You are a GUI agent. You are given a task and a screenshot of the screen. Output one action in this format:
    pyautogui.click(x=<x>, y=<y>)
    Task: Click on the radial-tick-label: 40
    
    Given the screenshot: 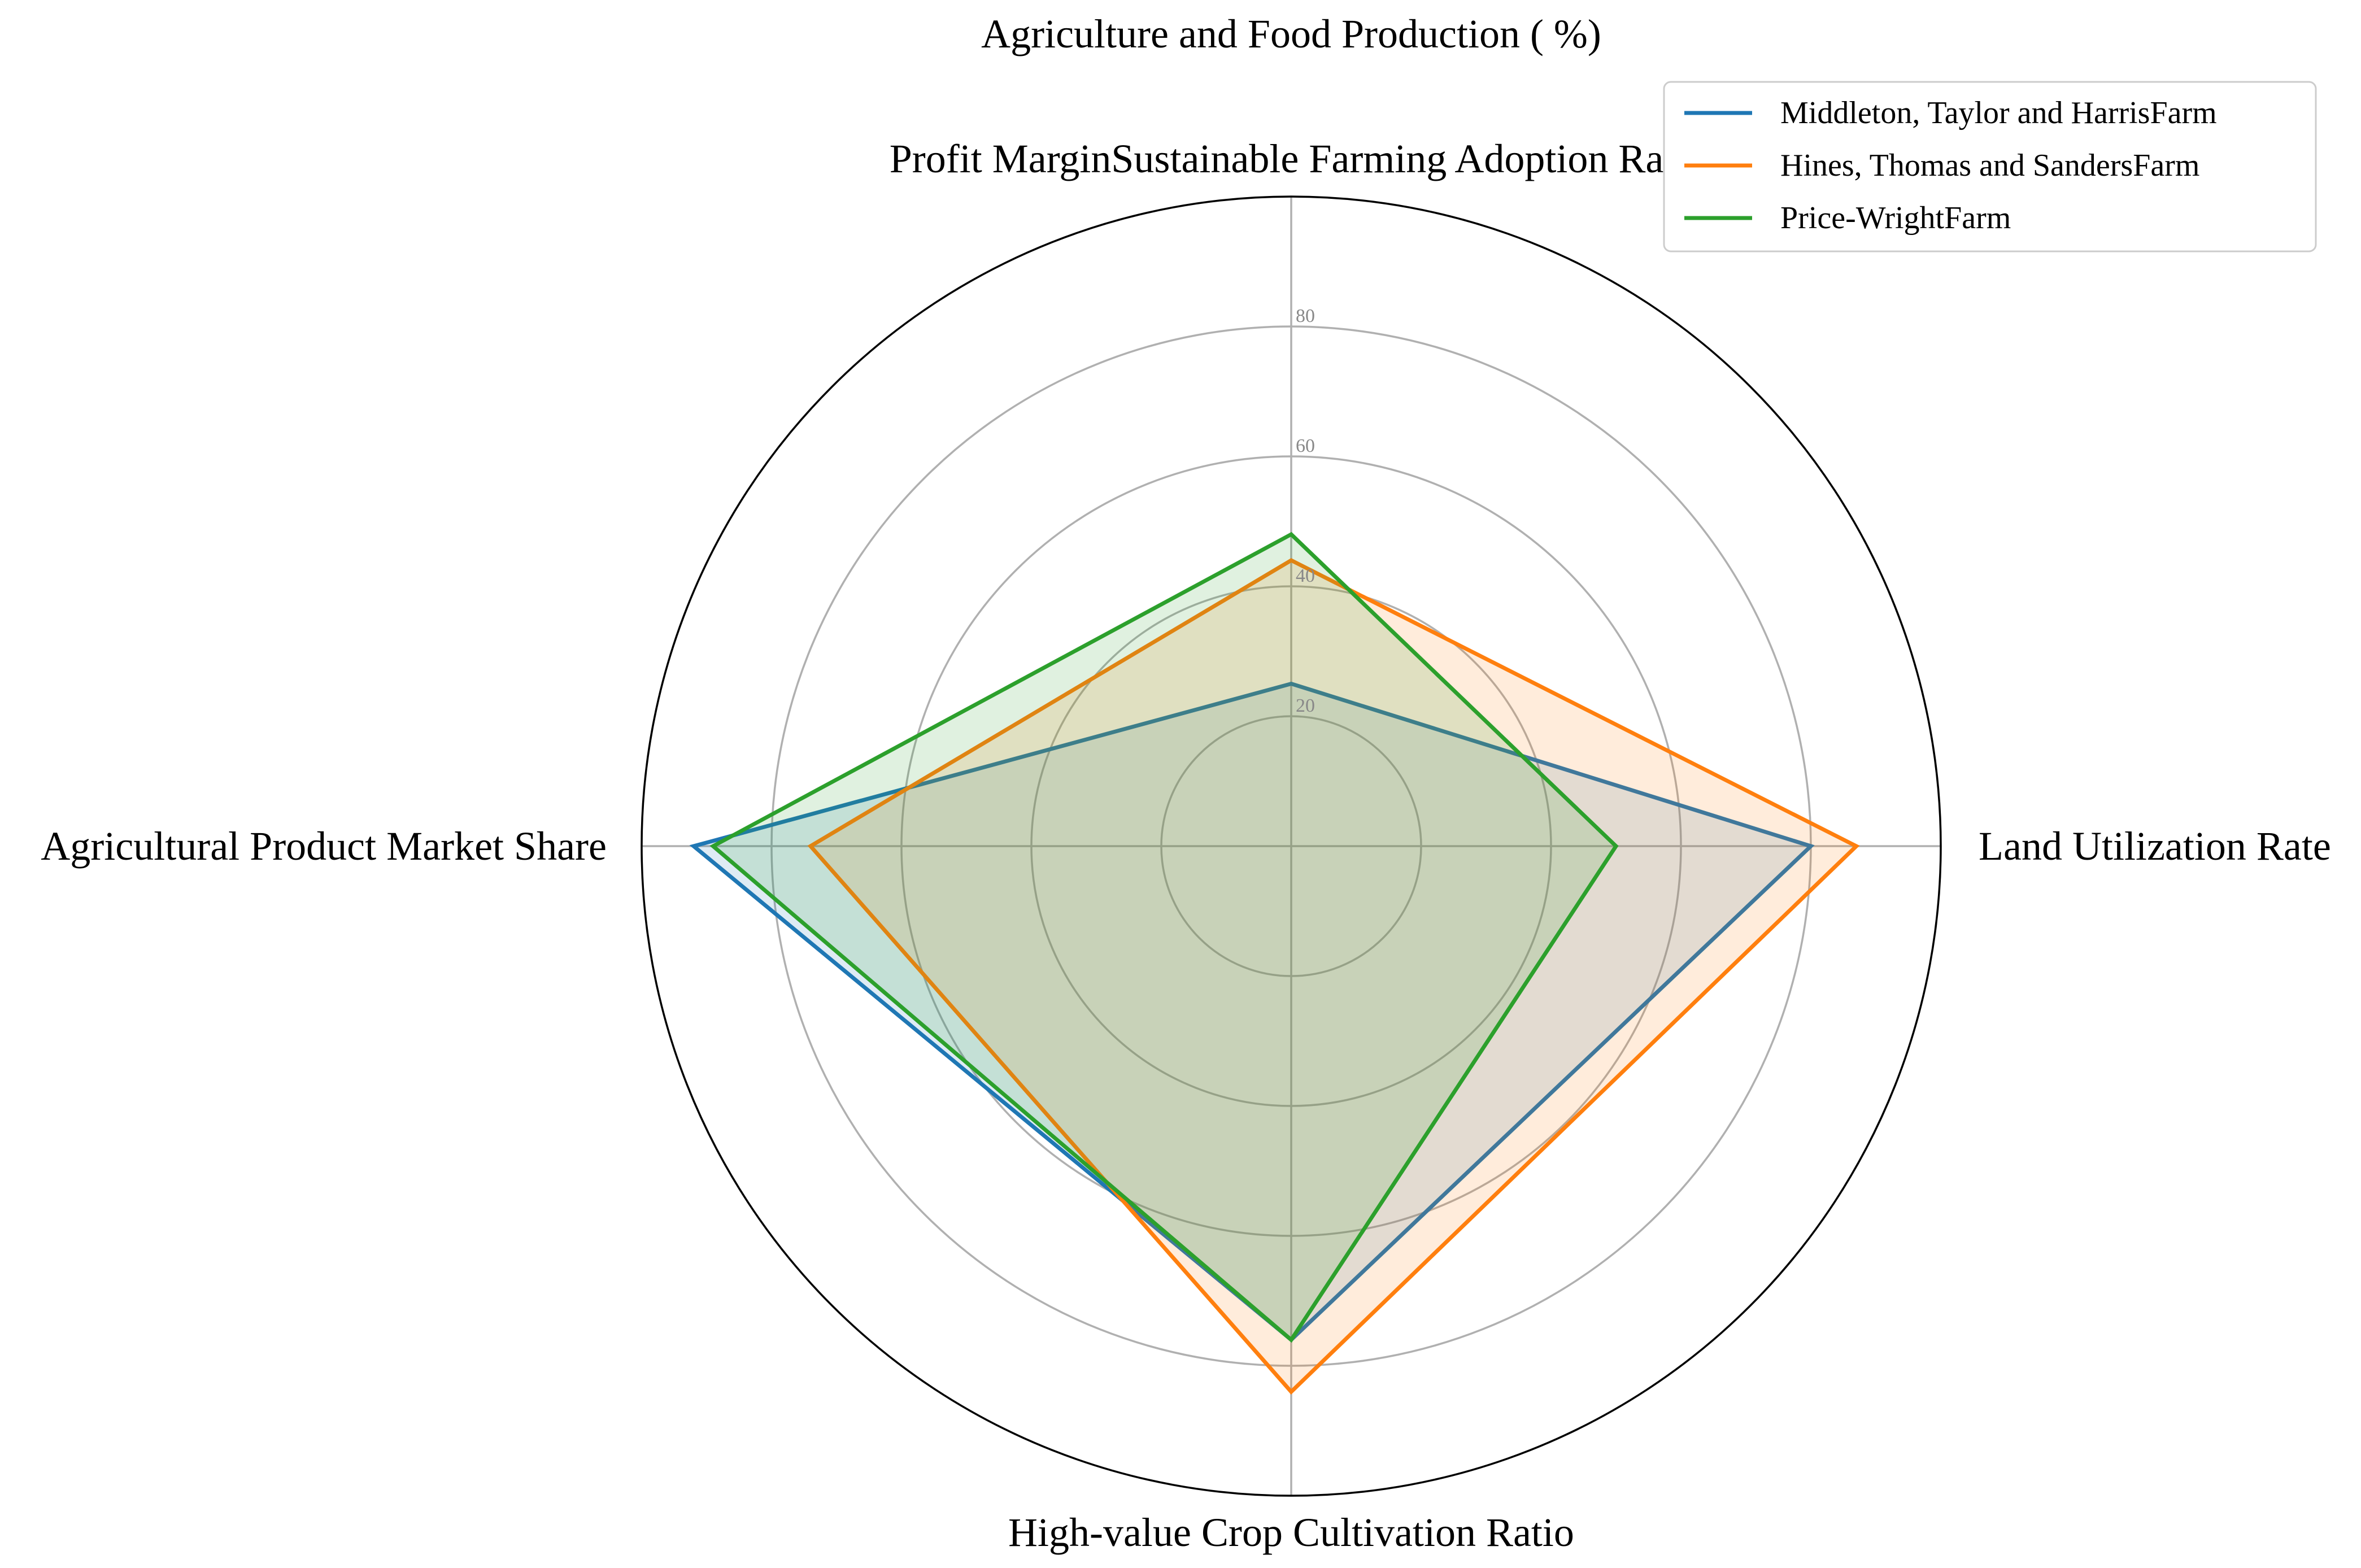 What is the action you would take?
    pyautogui.click(x=1305, y=576)
    